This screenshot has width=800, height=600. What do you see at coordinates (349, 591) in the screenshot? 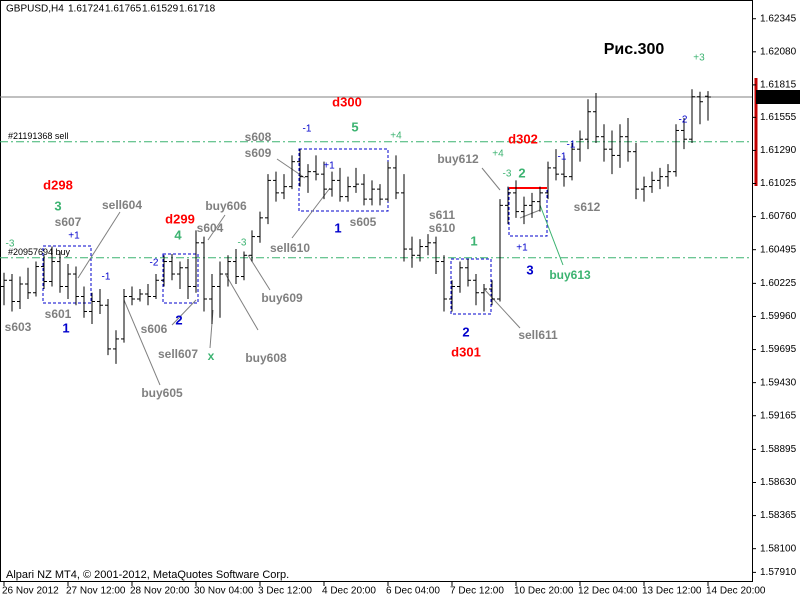
I see `x-tick-label: 4 Dec 20:00` at bounding box center [349, 591].